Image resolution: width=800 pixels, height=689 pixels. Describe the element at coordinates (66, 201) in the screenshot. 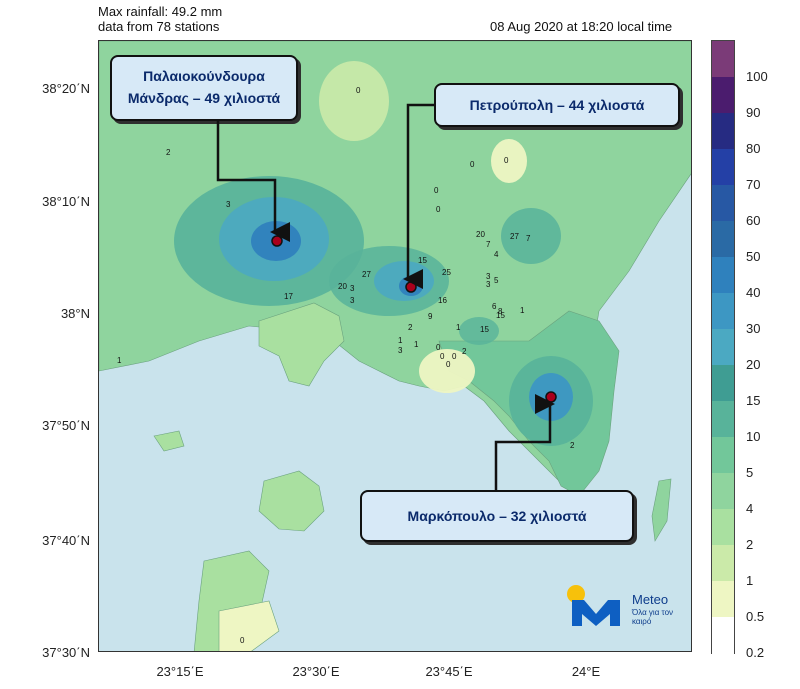

I see `lat-label-38-10: 38°10΄N` at that location.